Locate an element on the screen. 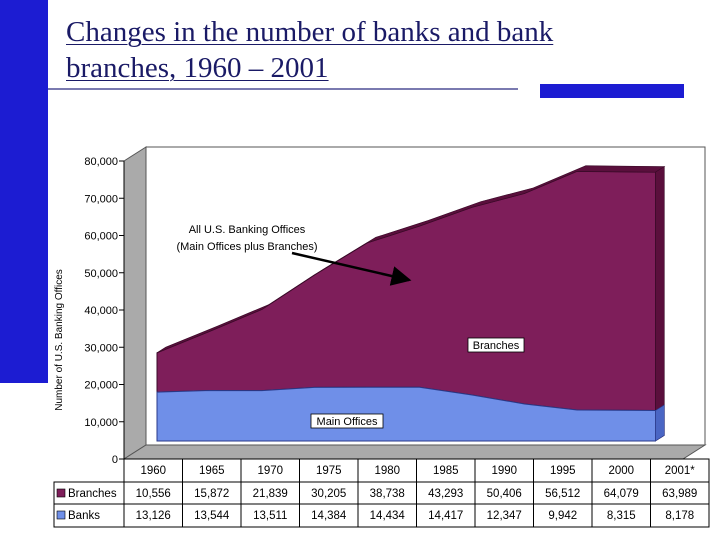  area-side-face is located at coordinates (660, 304).